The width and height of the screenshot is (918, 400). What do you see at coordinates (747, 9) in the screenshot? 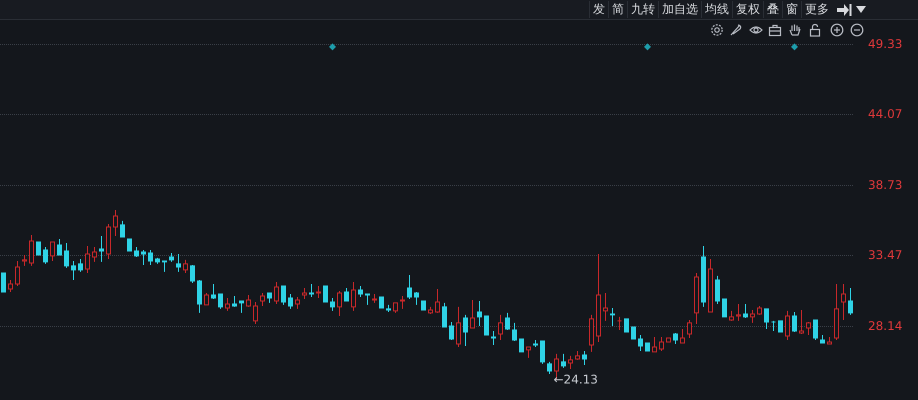
I see `text: 复权` at bounding box center [747, 9].